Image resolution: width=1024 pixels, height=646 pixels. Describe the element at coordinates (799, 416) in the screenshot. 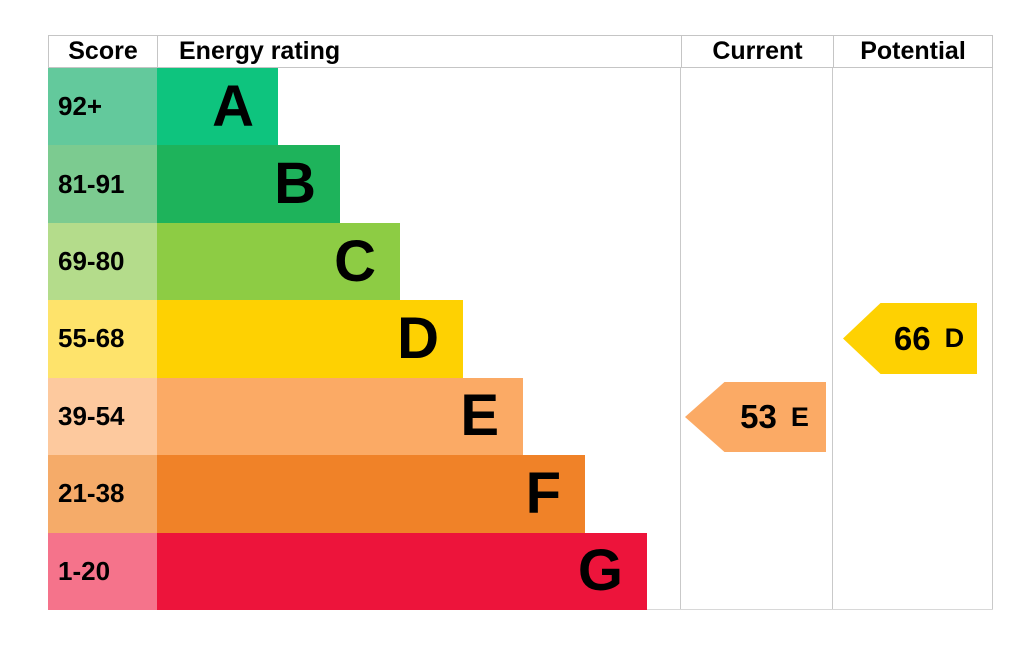

I see `current-rating-band: E` at that location.